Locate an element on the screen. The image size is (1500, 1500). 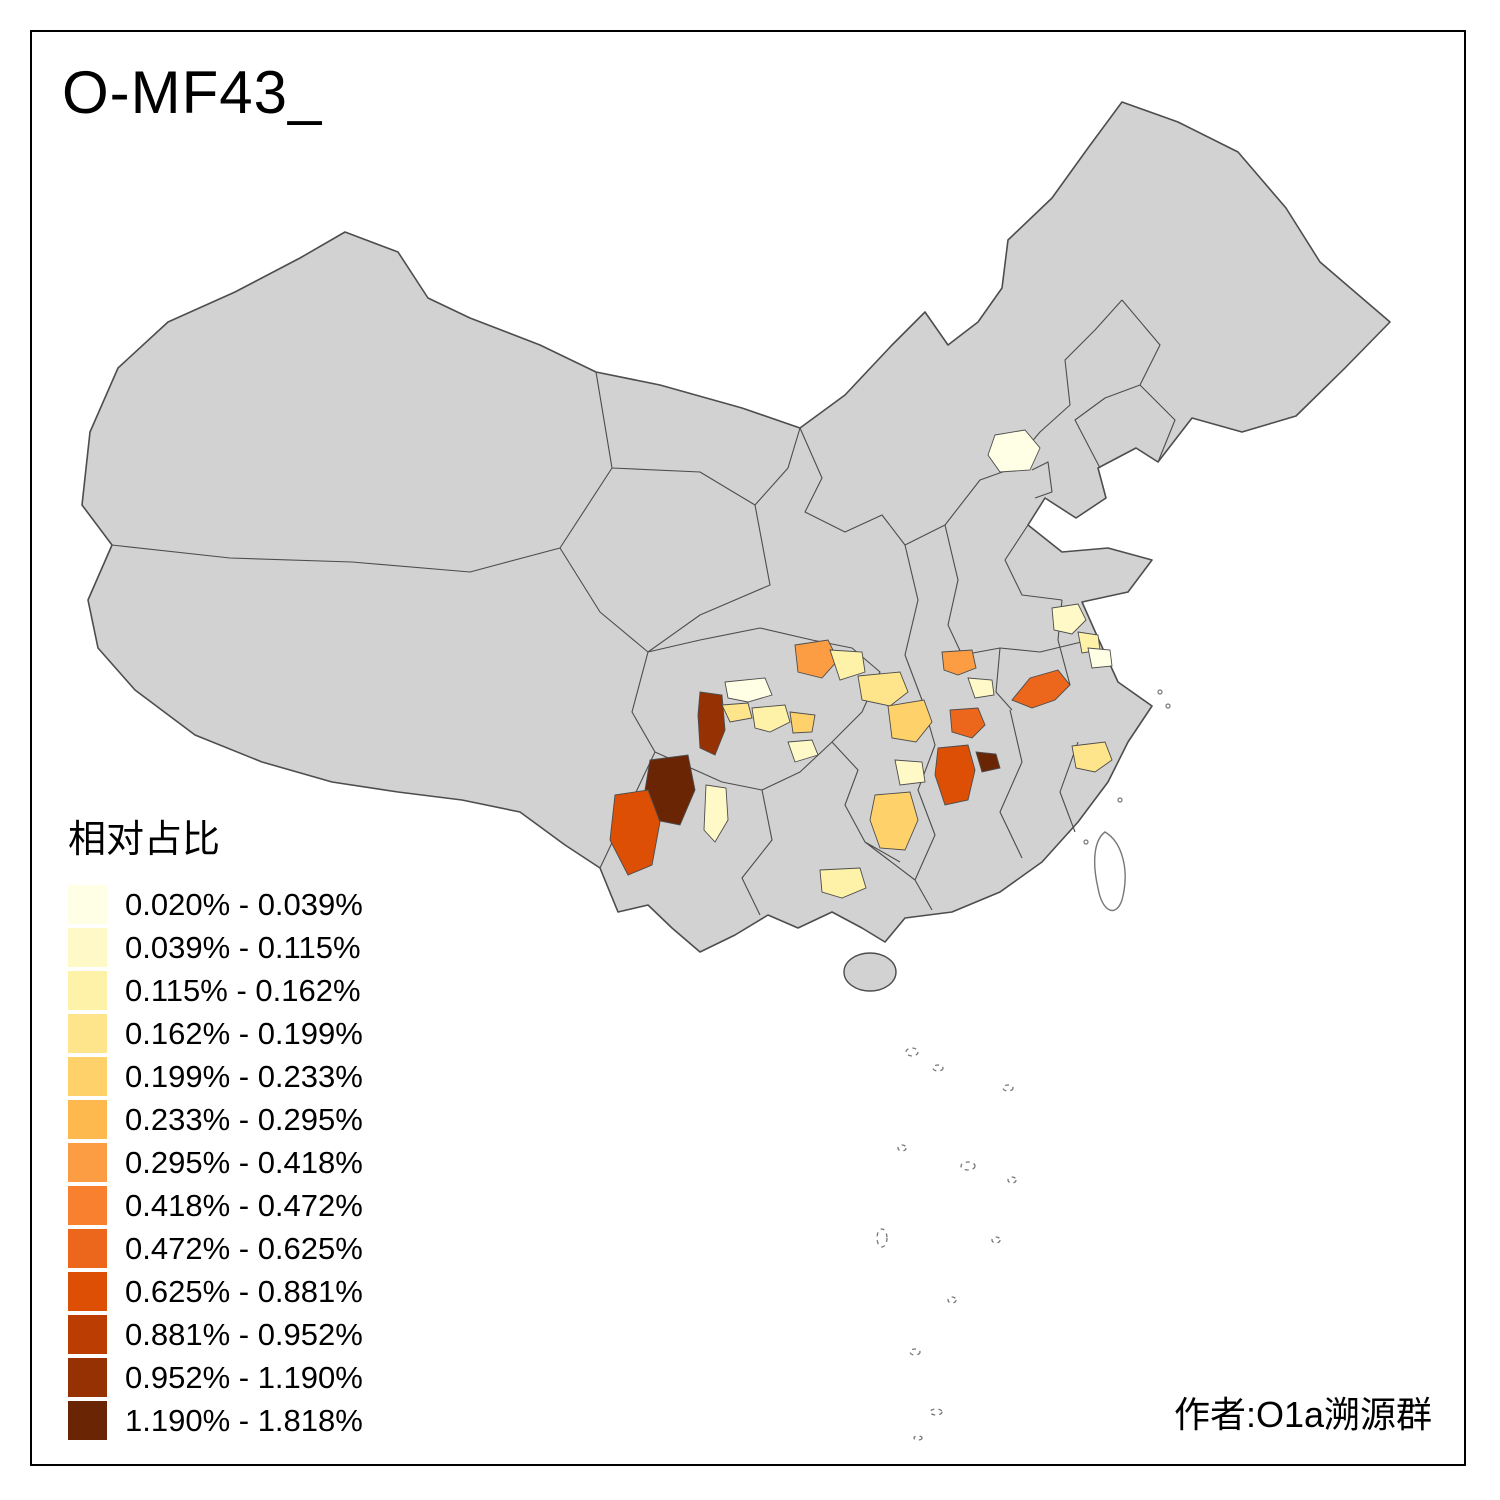
legend-row: 0.472% - 0.625% is located at coordinates (215, 1248).